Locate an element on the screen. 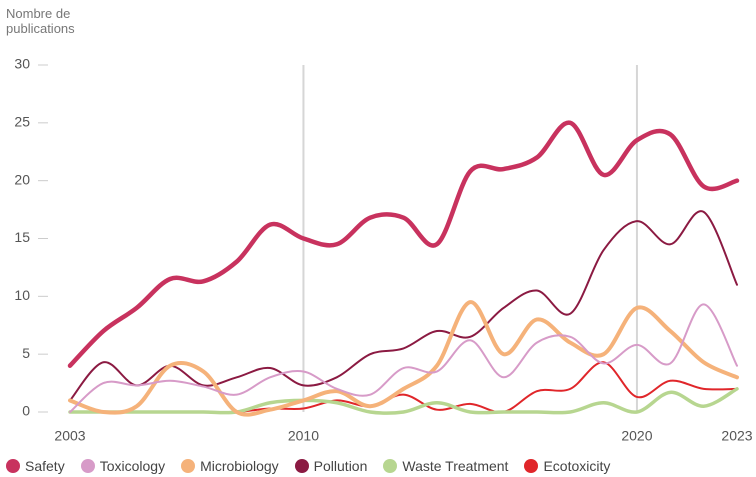  legend-item: Toxicology is located at coordinates (123, 466).